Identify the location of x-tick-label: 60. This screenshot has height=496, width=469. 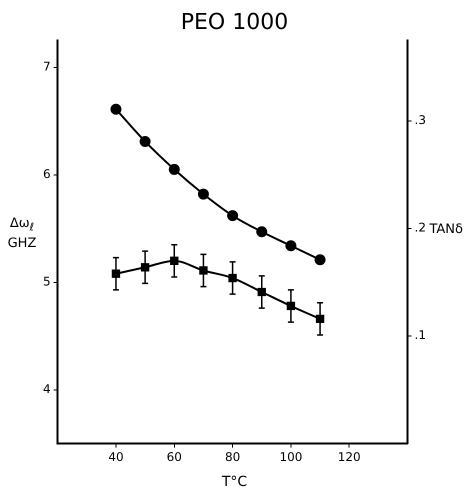
(174, 457).